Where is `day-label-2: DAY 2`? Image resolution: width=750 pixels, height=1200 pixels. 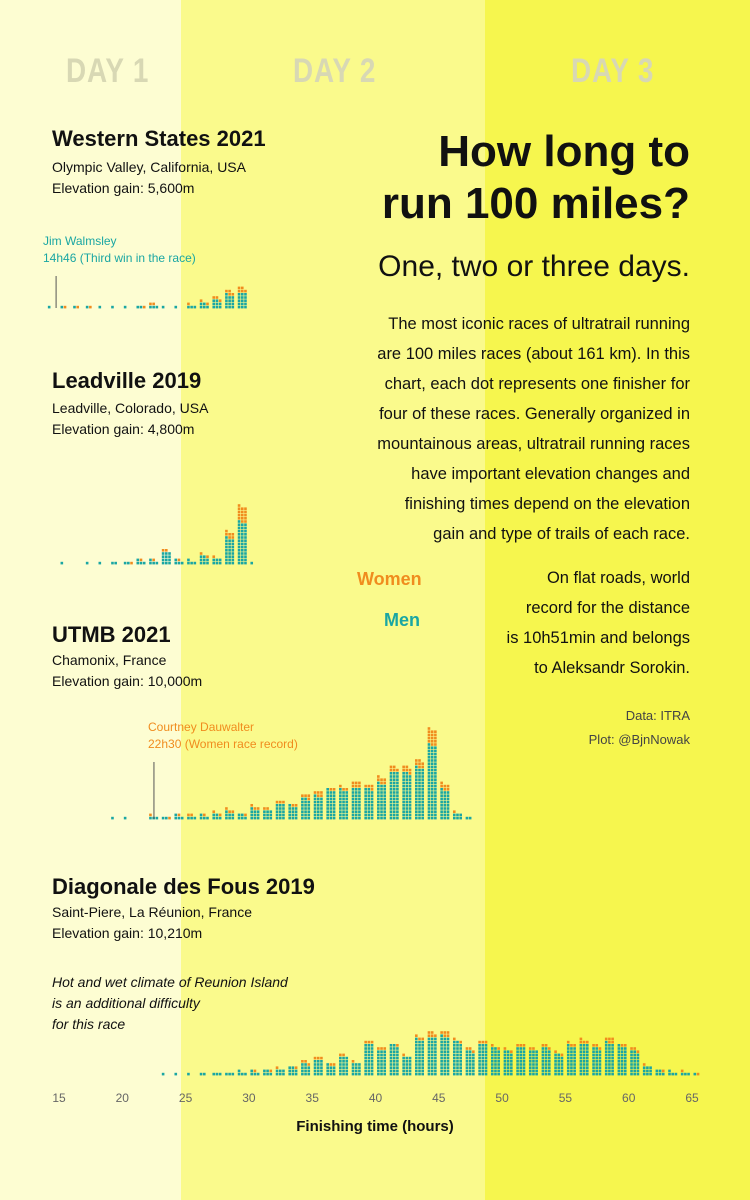
day-label-2: DAY 2 is located at coordinates (335, 71).